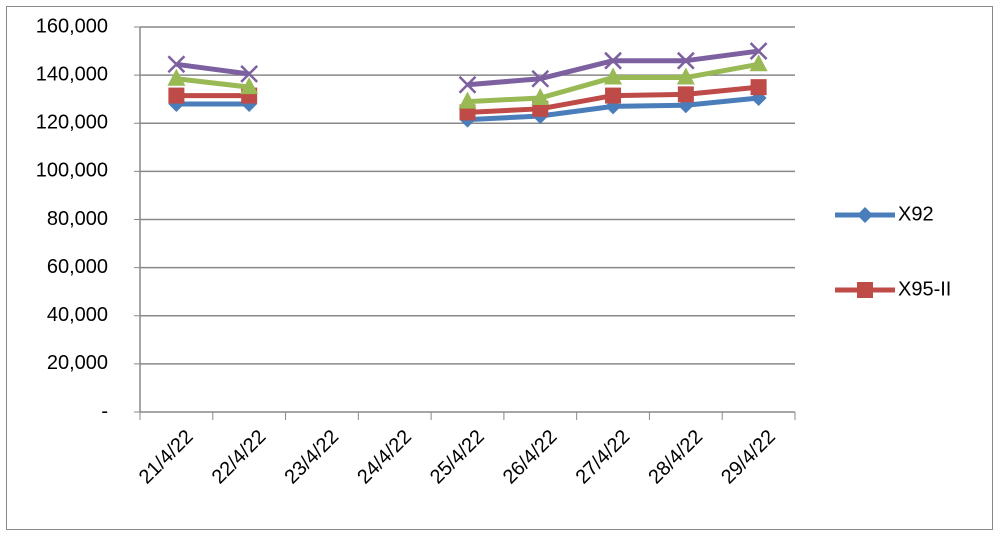 This screenshot has width=1000, height=537. What do you see at coordinates (72, 171) in the screenshot?
I see `y-tick-label: 100,000` at bounding box center [72, 171].